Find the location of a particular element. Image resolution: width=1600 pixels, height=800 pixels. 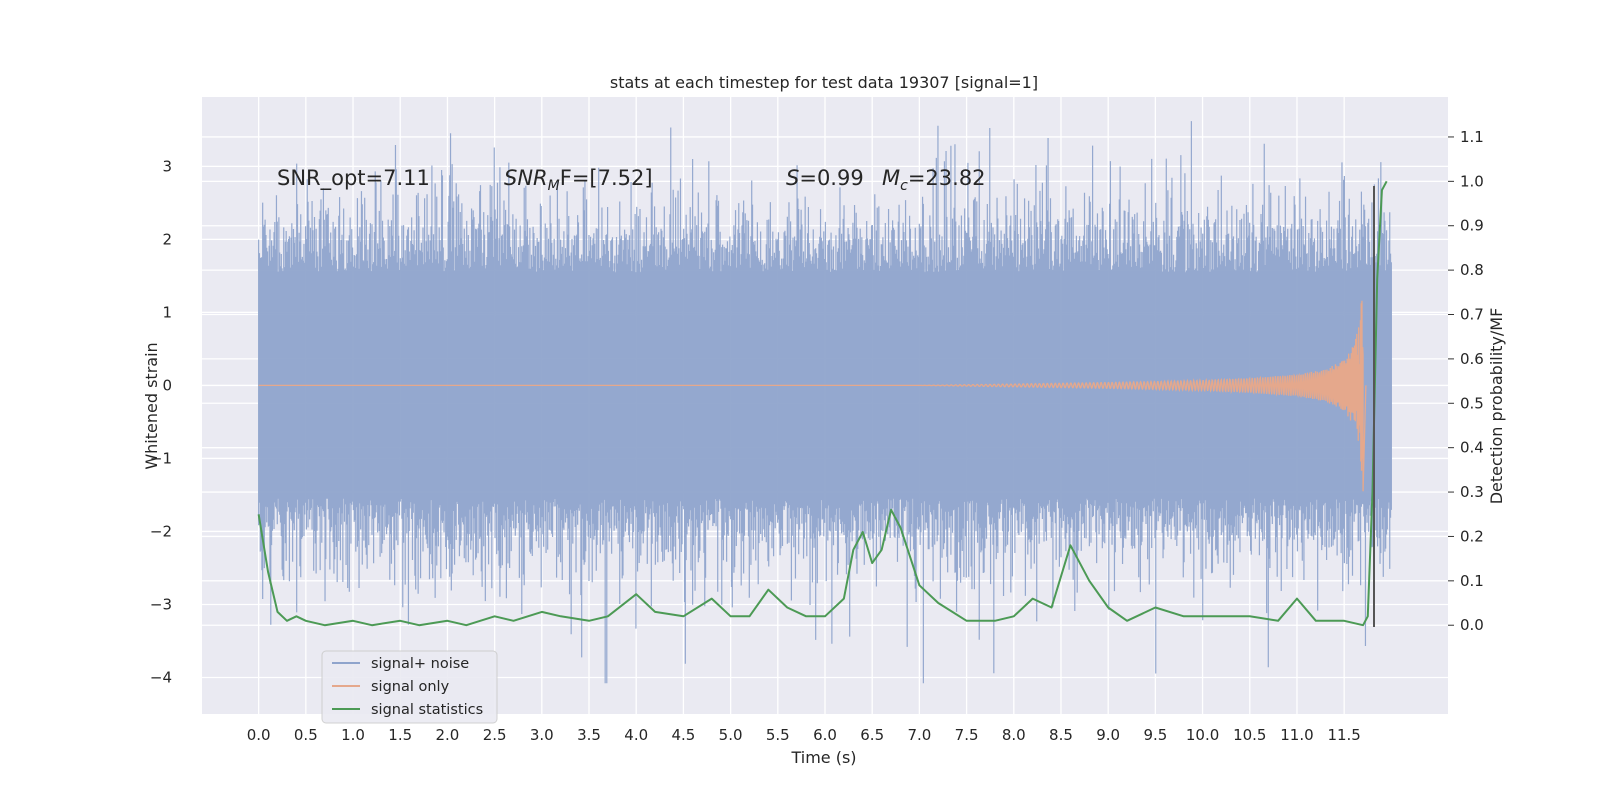

x-tick-label: 10.5 is located at coordinates (1249, 735).